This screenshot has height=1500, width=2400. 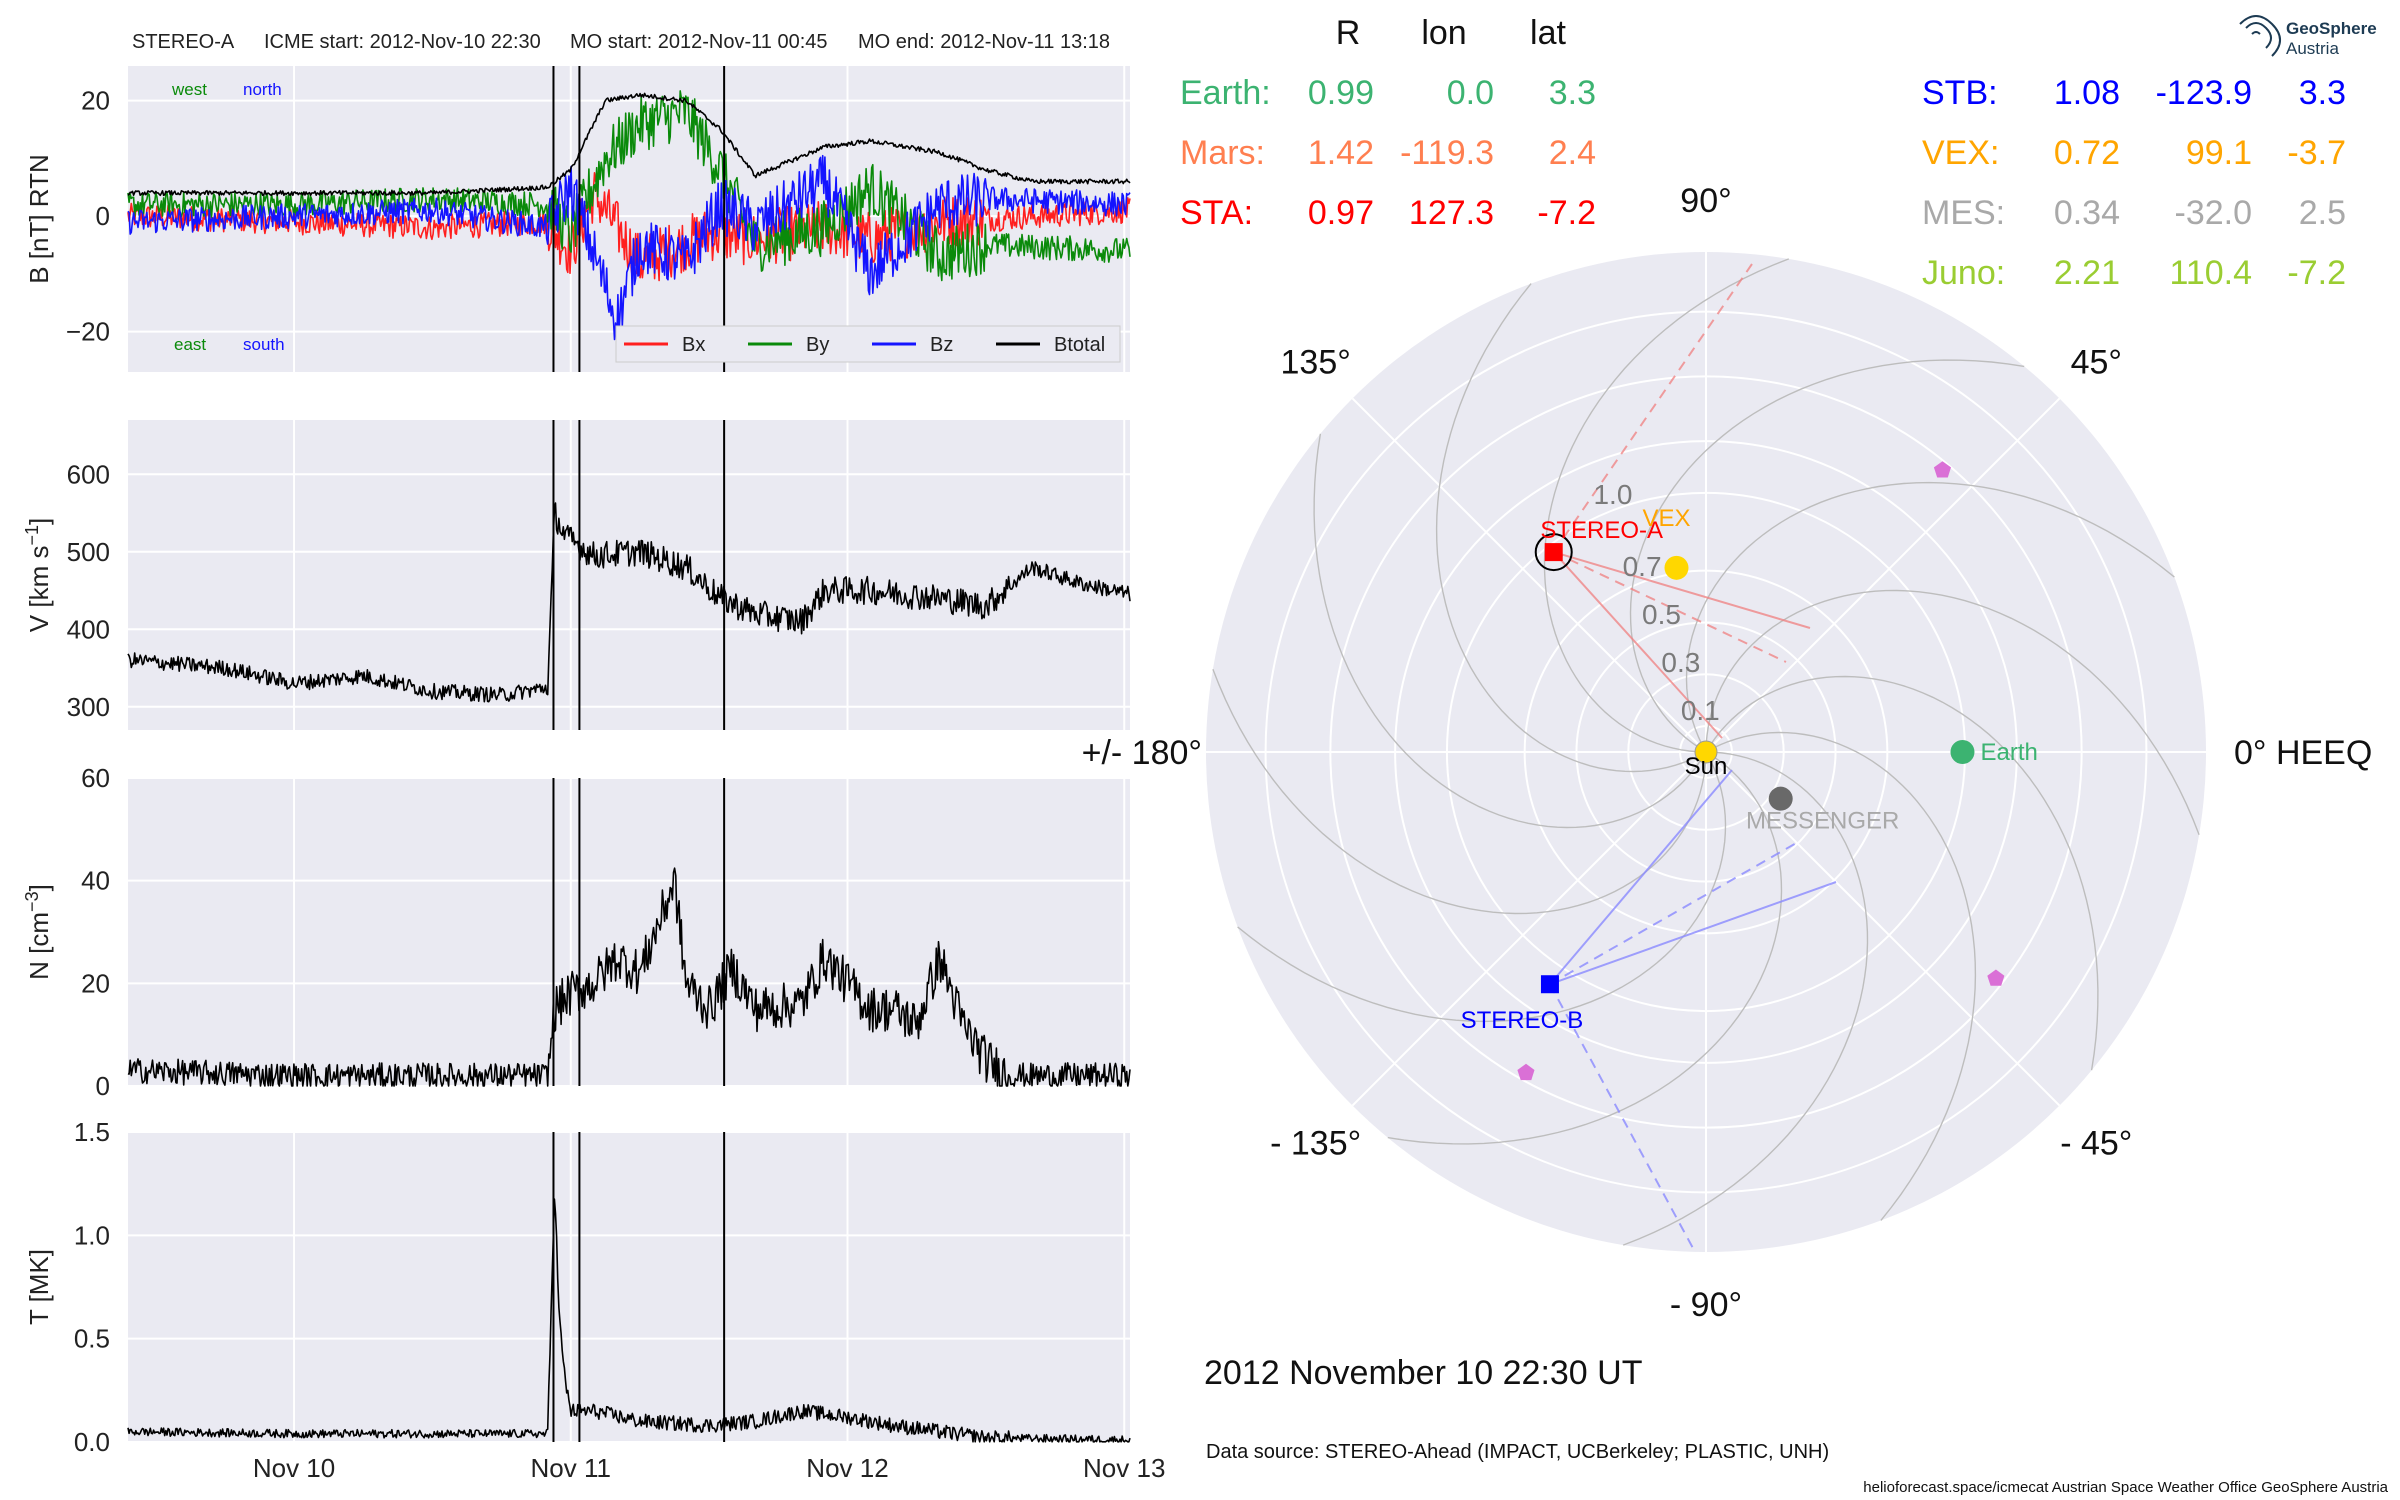 I want to click on table-row-lon: -32.0, so click(x=2214, y=213).